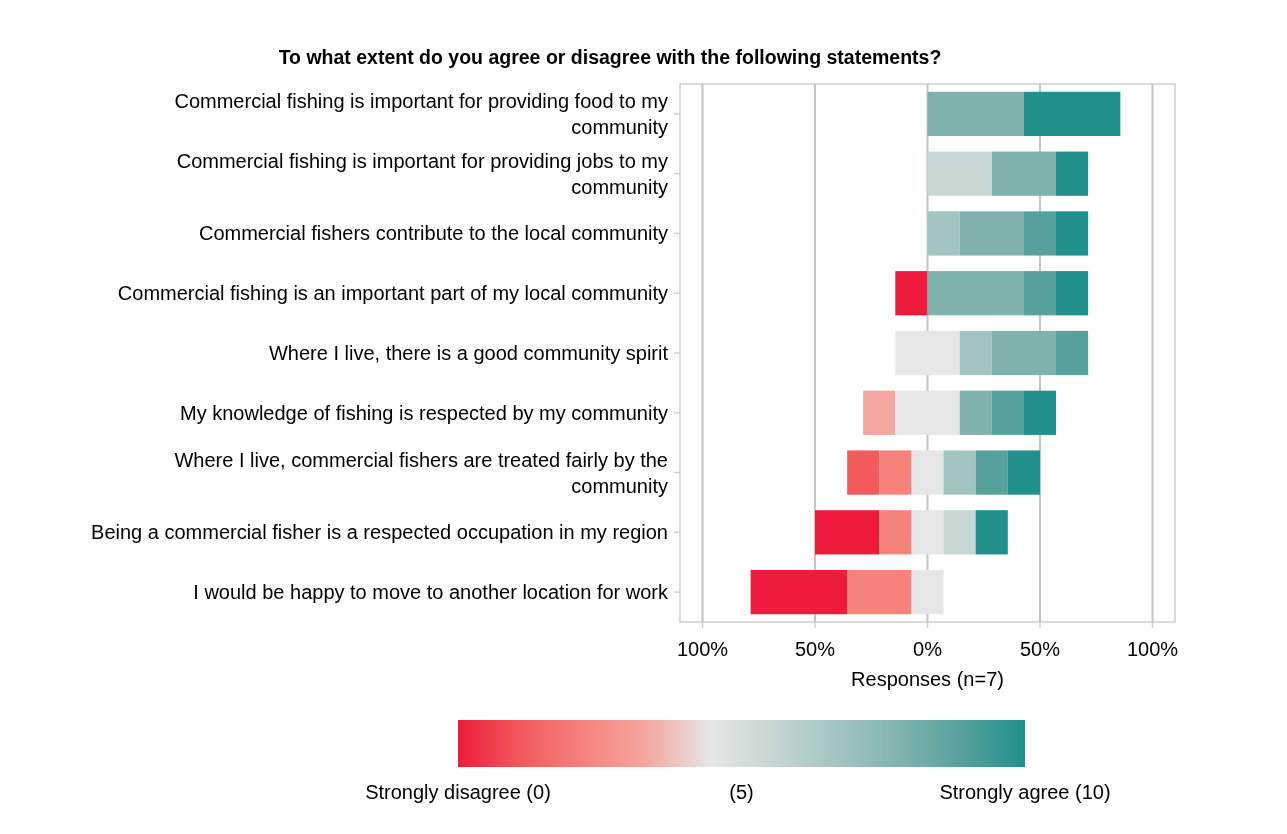 This screenshot has width=1287, height=834. I want to click on color-bar-label: Strongly agree (10), so click(1025, 792).